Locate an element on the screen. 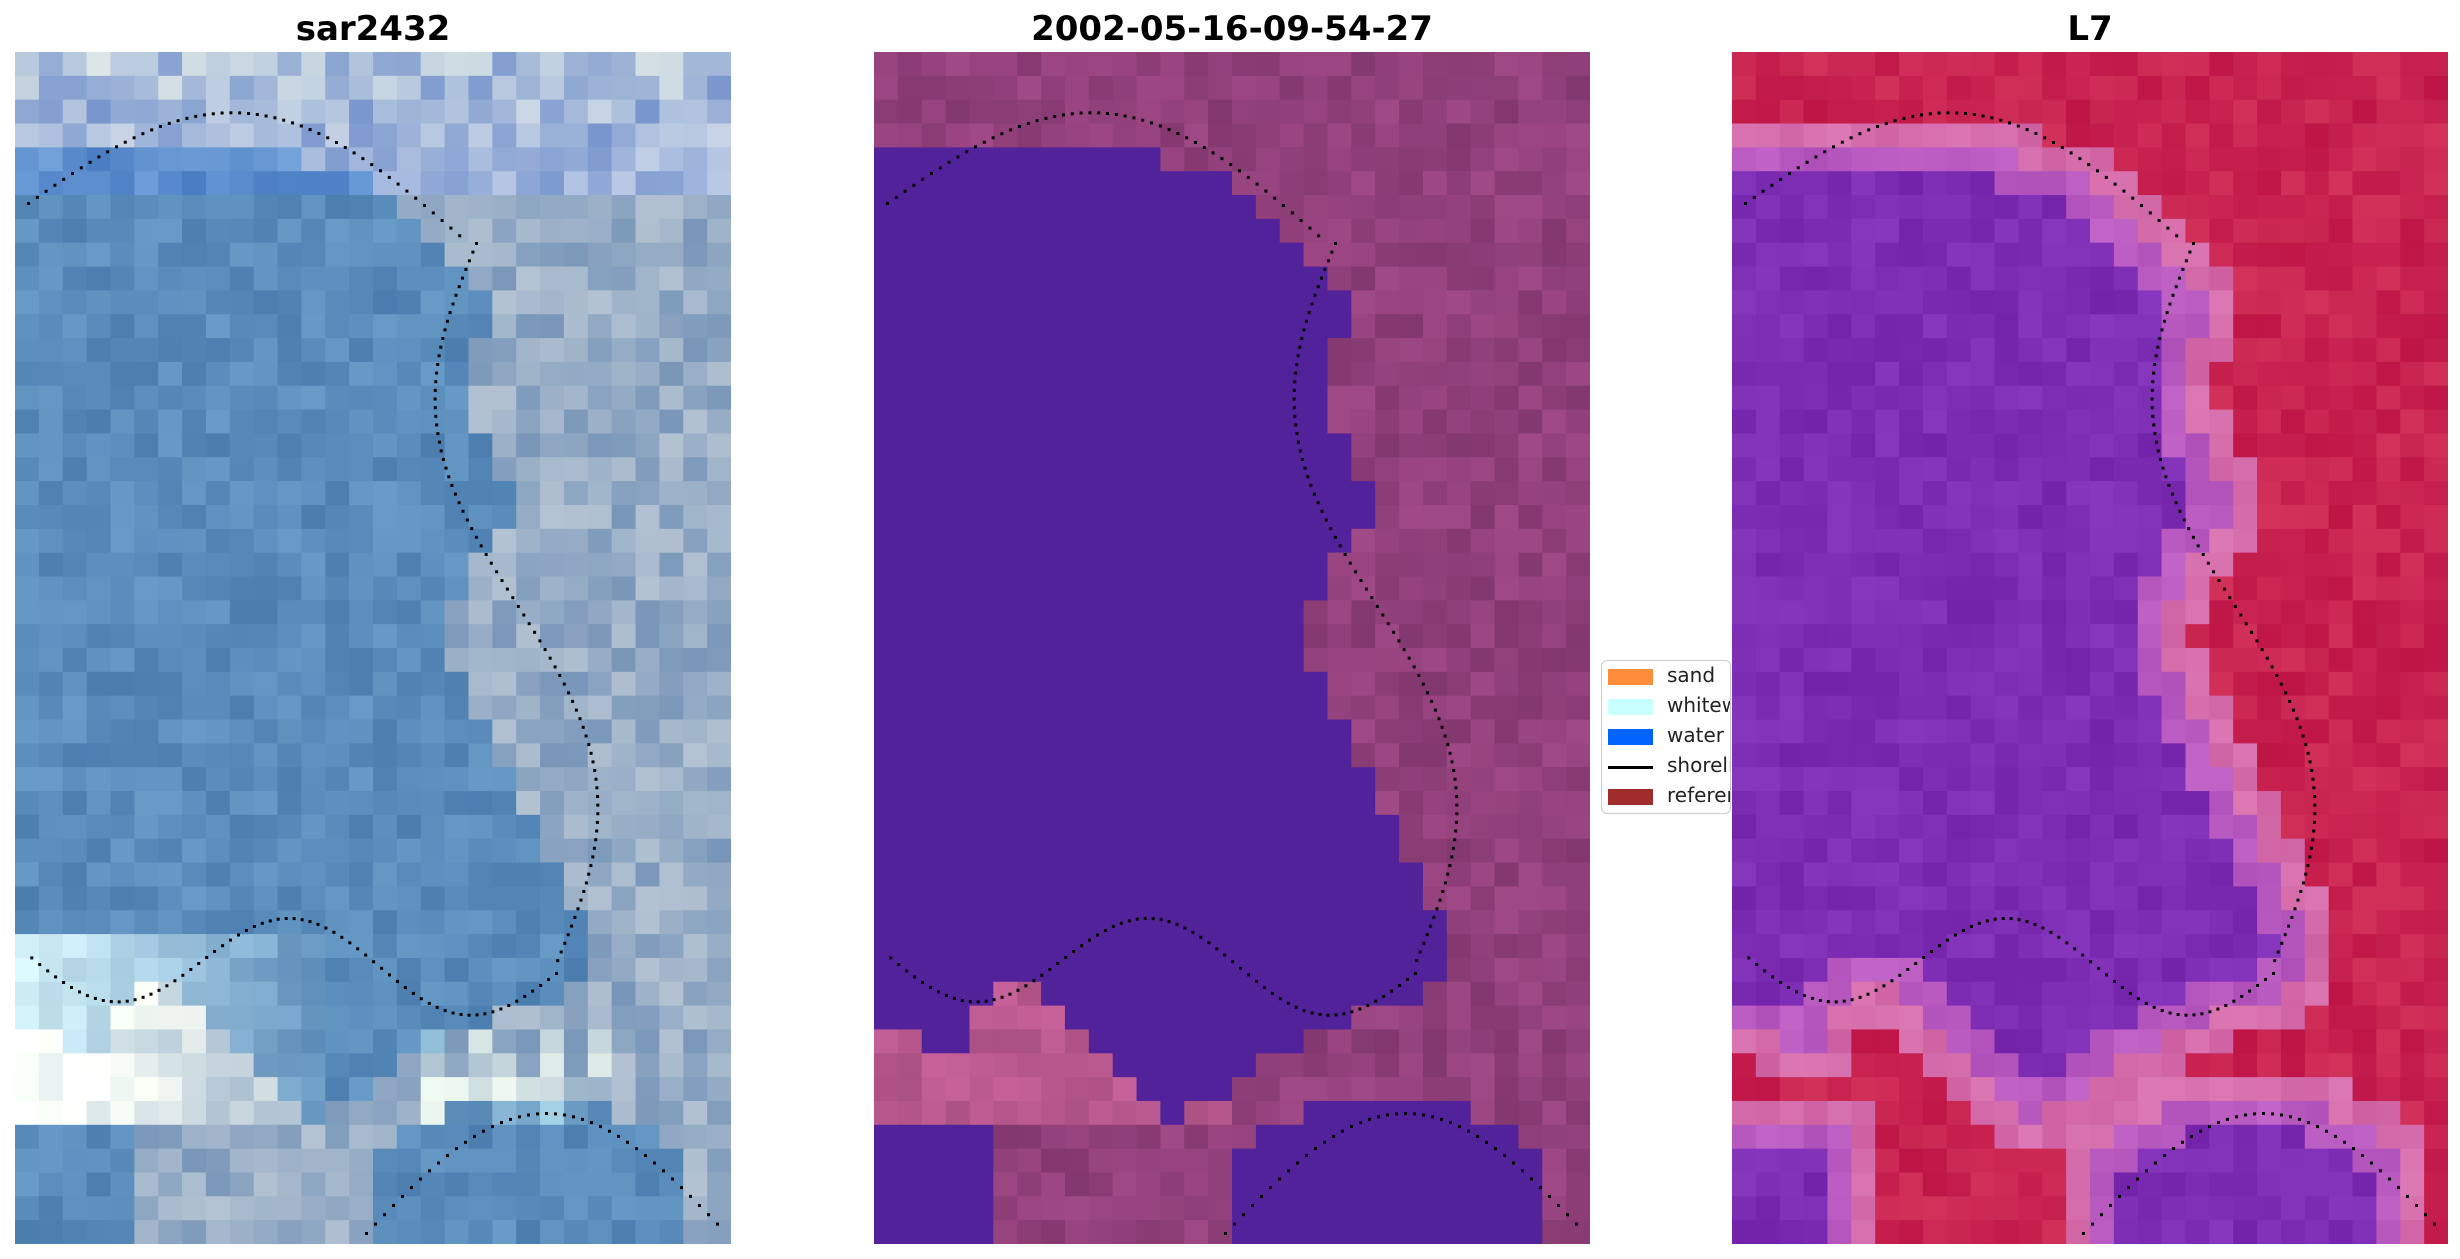 The image size is (2460, 1259). legend-swatch-whitewater is located at coordinates (1630, 707).